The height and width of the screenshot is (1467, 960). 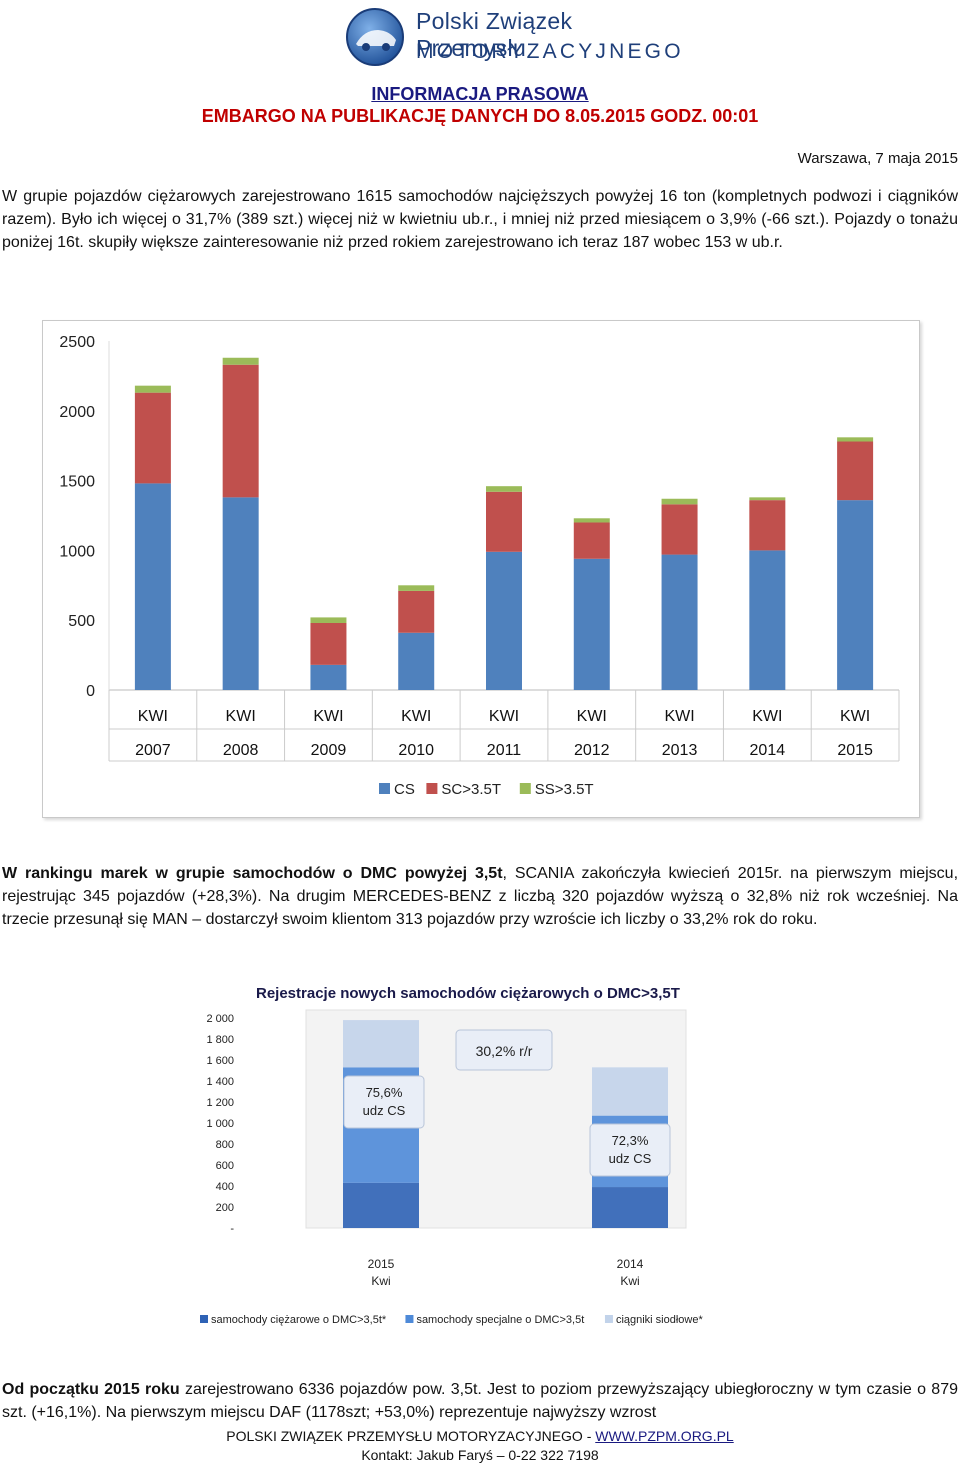 I want to click on x-tick-label-line1: 2014, so click(x=630, y=1264).